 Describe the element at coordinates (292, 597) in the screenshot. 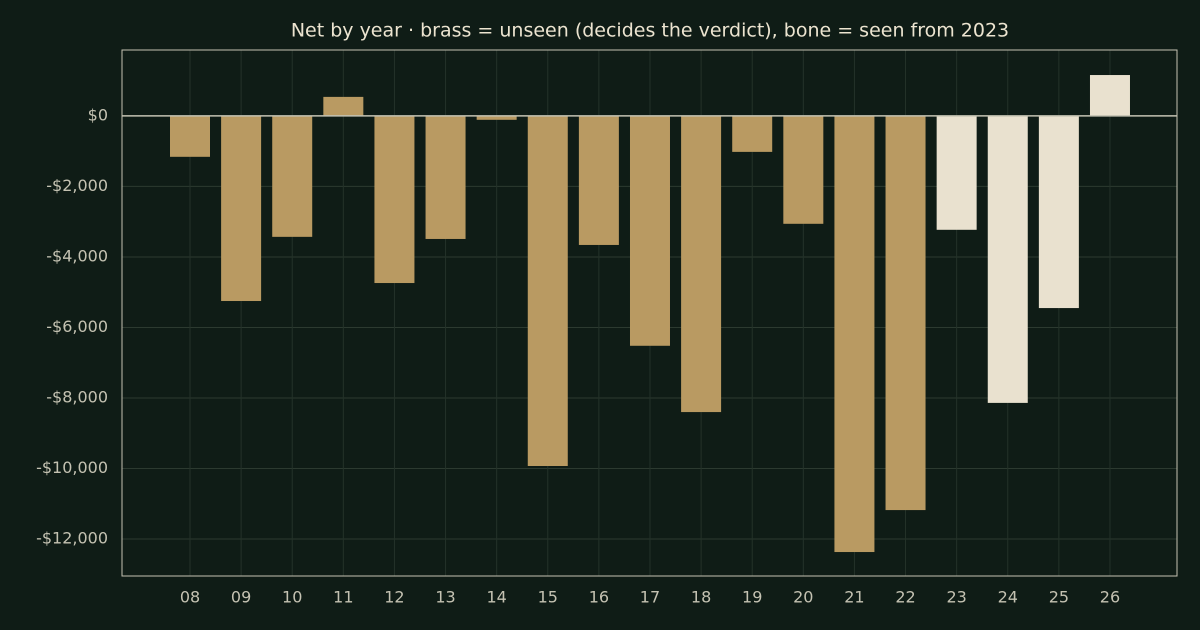

I see `x-tick-label: 10` at that location.